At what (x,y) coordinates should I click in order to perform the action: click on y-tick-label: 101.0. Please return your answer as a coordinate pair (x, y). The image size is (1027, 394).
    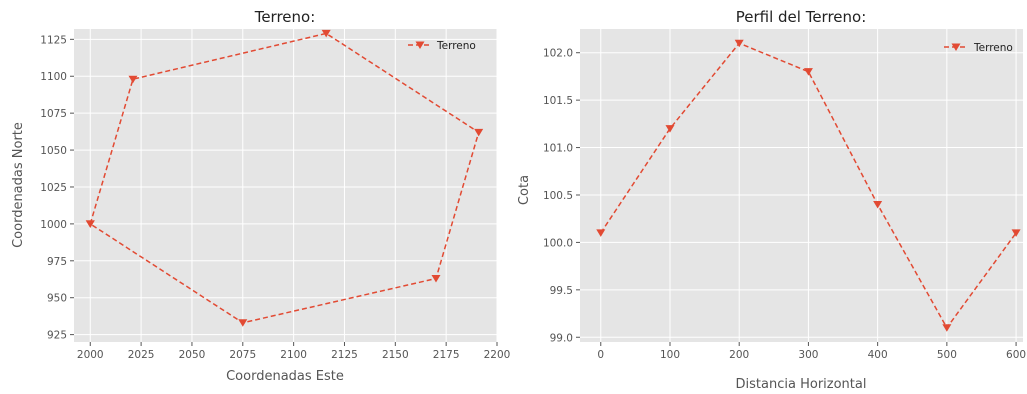
    Looking at the image, I should click on (558, 149).